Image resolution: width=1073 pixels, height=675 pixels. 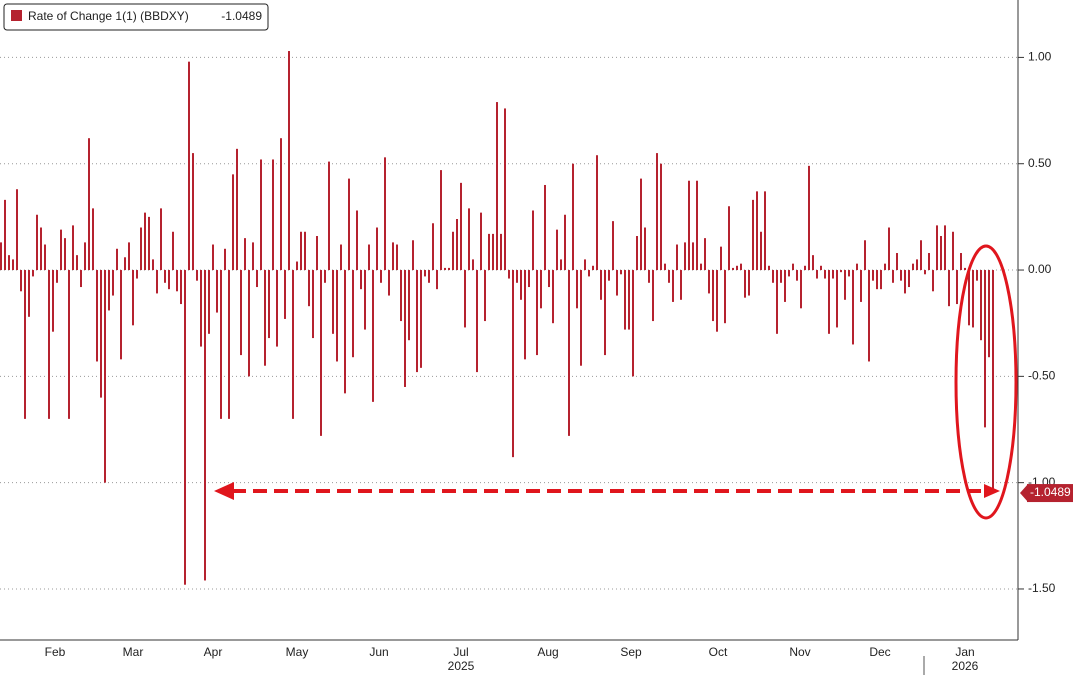 I want to click on y-tick-label: 0.00, so click(x=1040, y=269).